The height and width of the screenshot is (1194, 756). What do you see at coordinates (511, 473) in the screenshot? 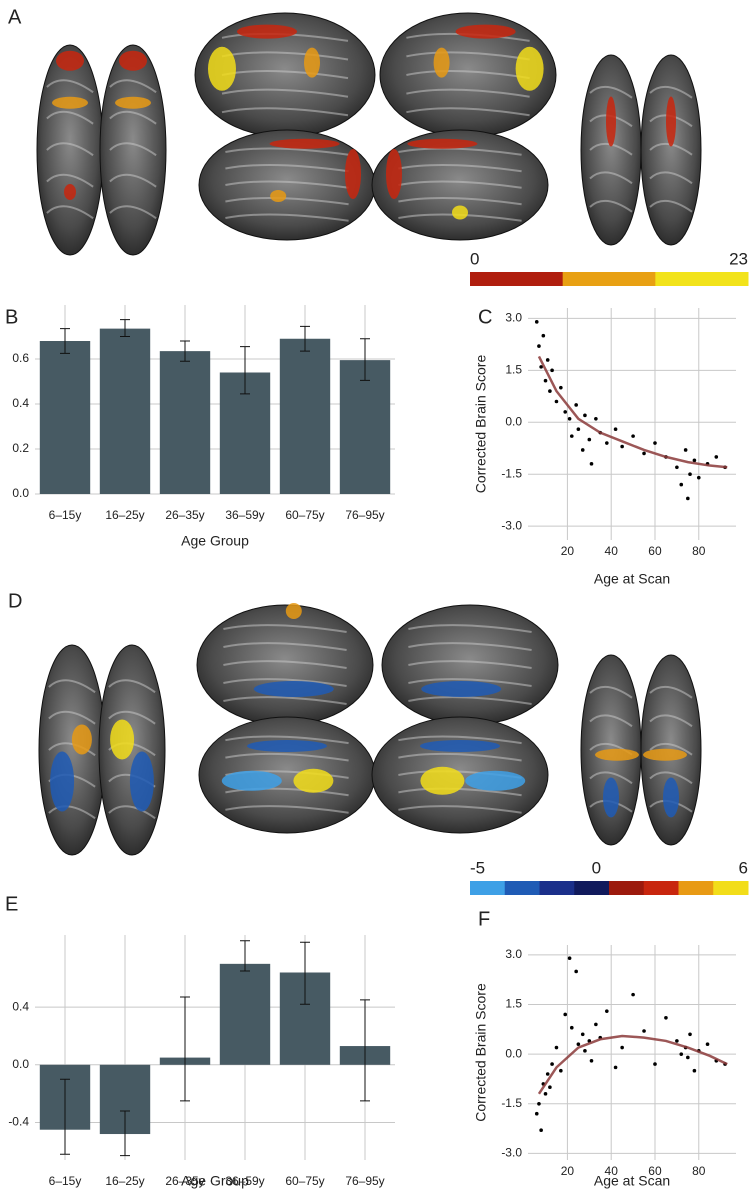
I see `y-tick-label: -1.5` at bounding box center [511, 473].